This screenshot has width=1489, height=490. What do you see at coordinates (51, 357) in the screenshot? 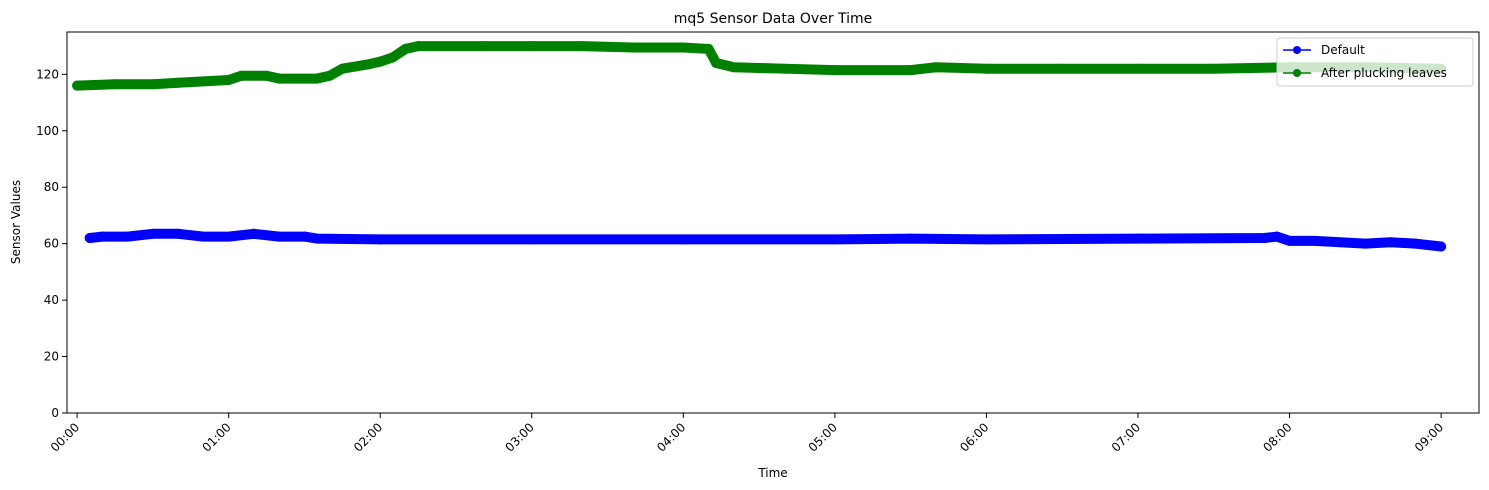
I see `y-tick-label: 20` at bounding box center [51, 357].